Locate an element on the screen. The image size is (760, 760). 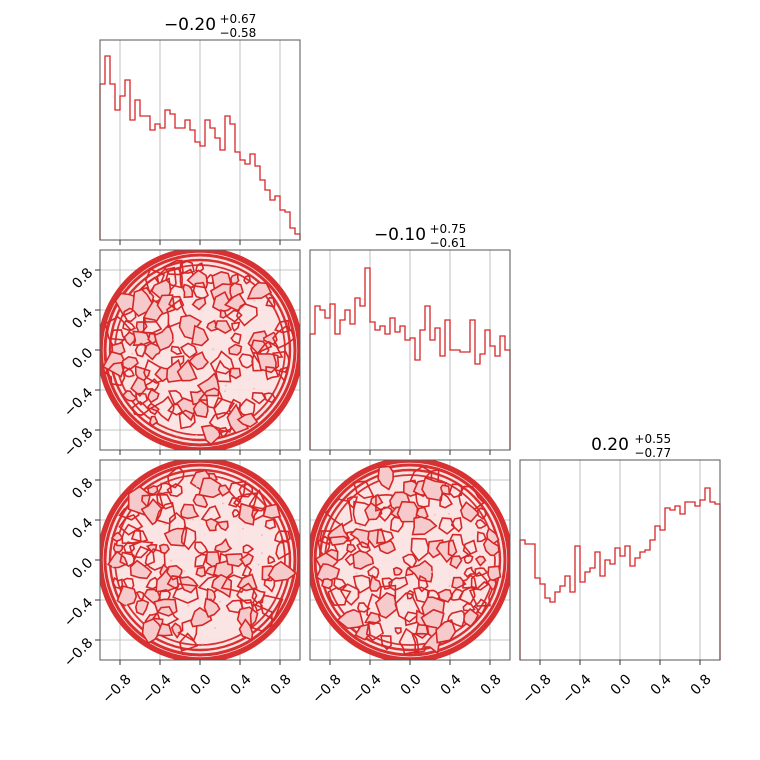
contour-group is located at coordinates (410, 560).